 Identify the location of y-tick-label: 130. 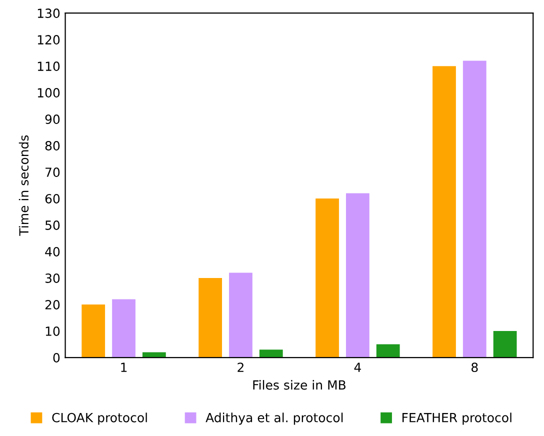
(49, 13).